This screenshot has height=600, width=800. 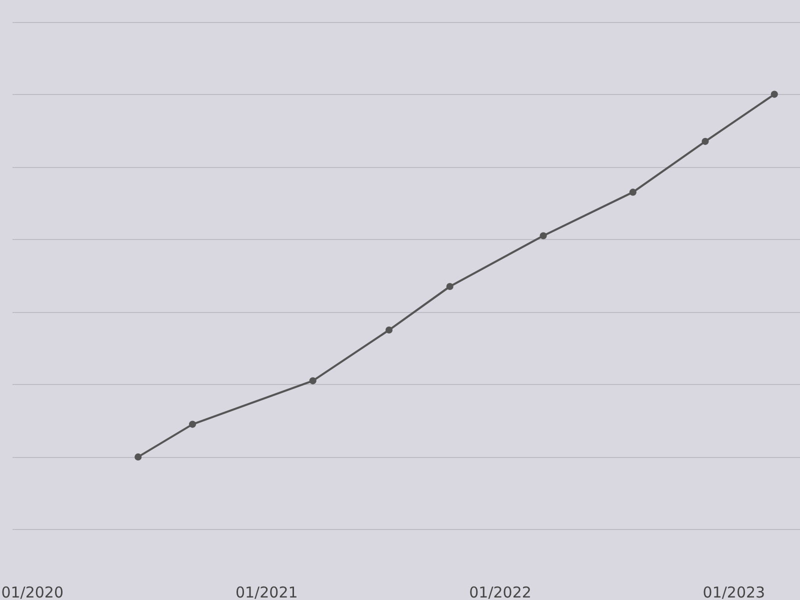 I want to click on x-tick-label: 01/2021, so click(x=266, y=592).